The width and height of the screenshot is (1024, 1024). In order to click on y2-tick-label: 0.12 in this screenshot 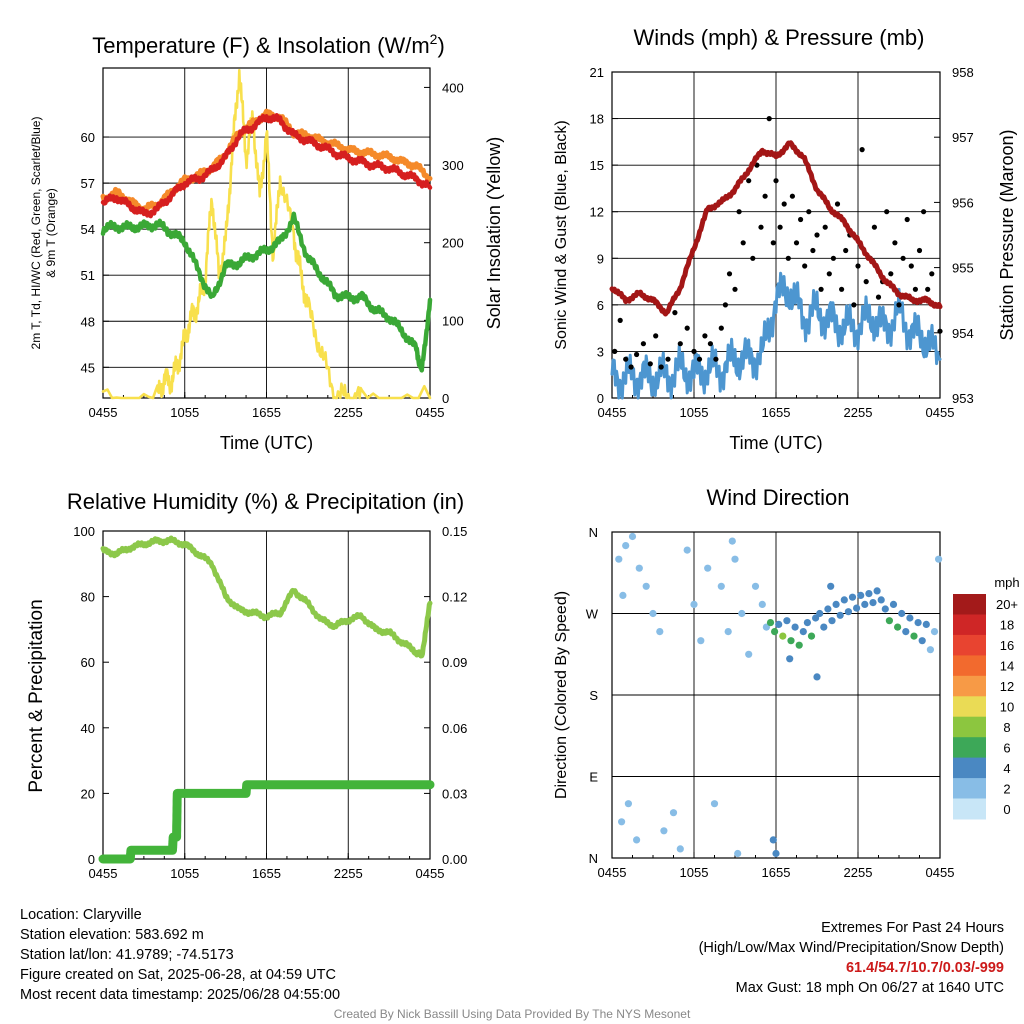, I will do `click(454, 597)`.